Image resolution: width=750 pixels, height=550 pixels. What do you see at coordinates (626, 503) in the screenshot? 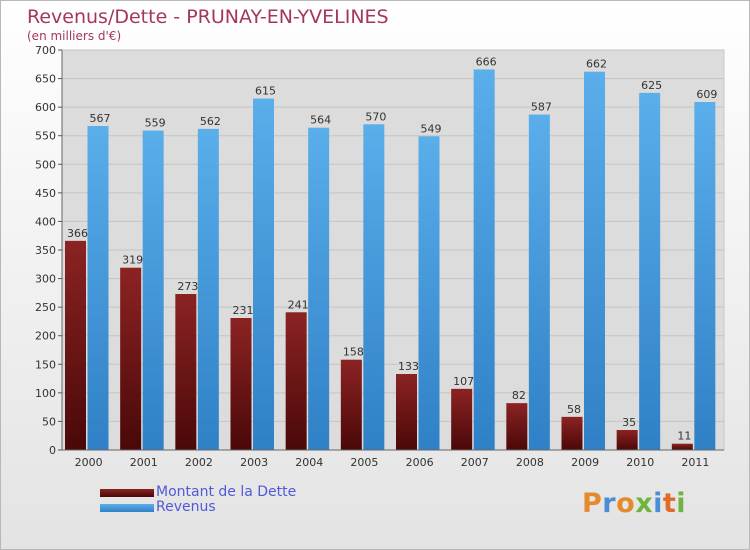
I see `logo-letter: o` at bounding box center [626, 503].